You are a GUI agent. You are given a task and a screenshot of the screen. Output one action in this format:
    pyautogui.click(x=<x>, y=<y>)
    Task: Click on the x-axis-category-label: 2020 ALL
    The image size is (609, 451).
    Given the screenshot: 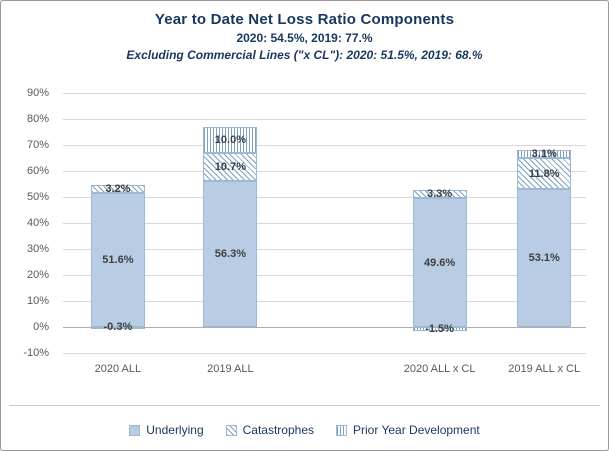 What is the action you would take?
    pyautogui.click(x=118, y=369)
    